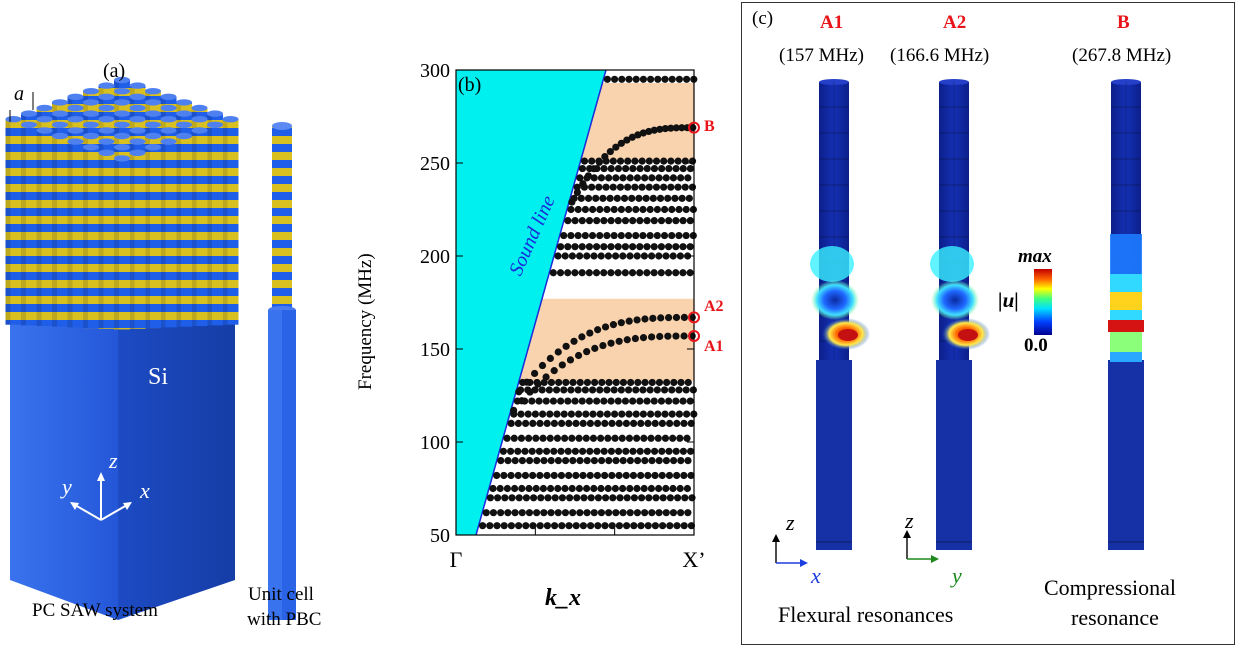  What do you see at coordinates (281, 594) in the screenshot?
I see `unit-cell-caption-line1: Unit cell` at bounding box center [281, 594].